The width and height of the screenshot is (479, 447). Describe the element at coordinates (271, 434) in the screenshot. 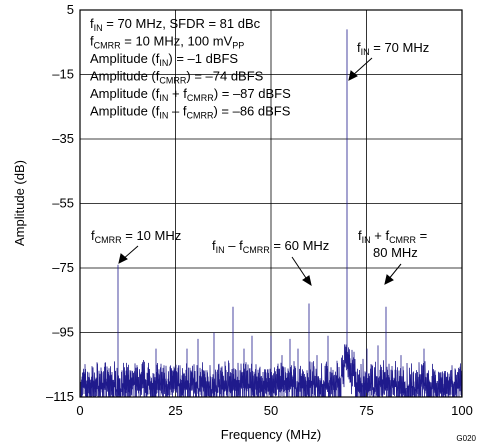

I see `x-axis-label: Frequency (MHz)` at that location.